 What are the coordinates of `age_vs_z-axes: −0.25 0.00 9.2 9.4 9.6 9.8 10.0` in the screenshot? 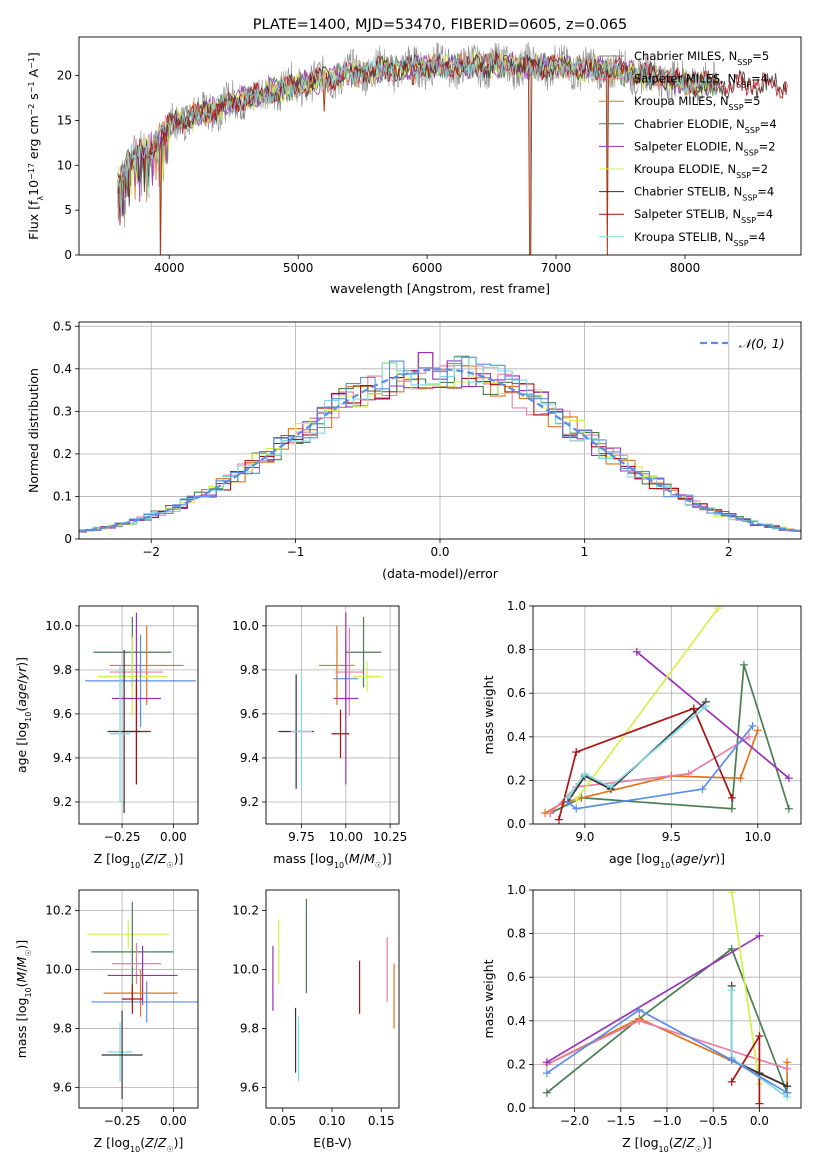 It's located at (121, 725).